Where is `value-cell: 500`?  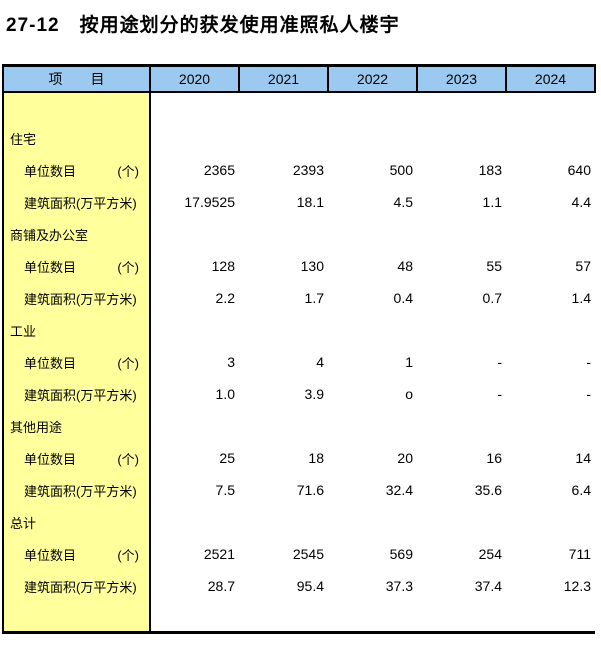 value-cell: 500 is located at coordinates (372, 170).